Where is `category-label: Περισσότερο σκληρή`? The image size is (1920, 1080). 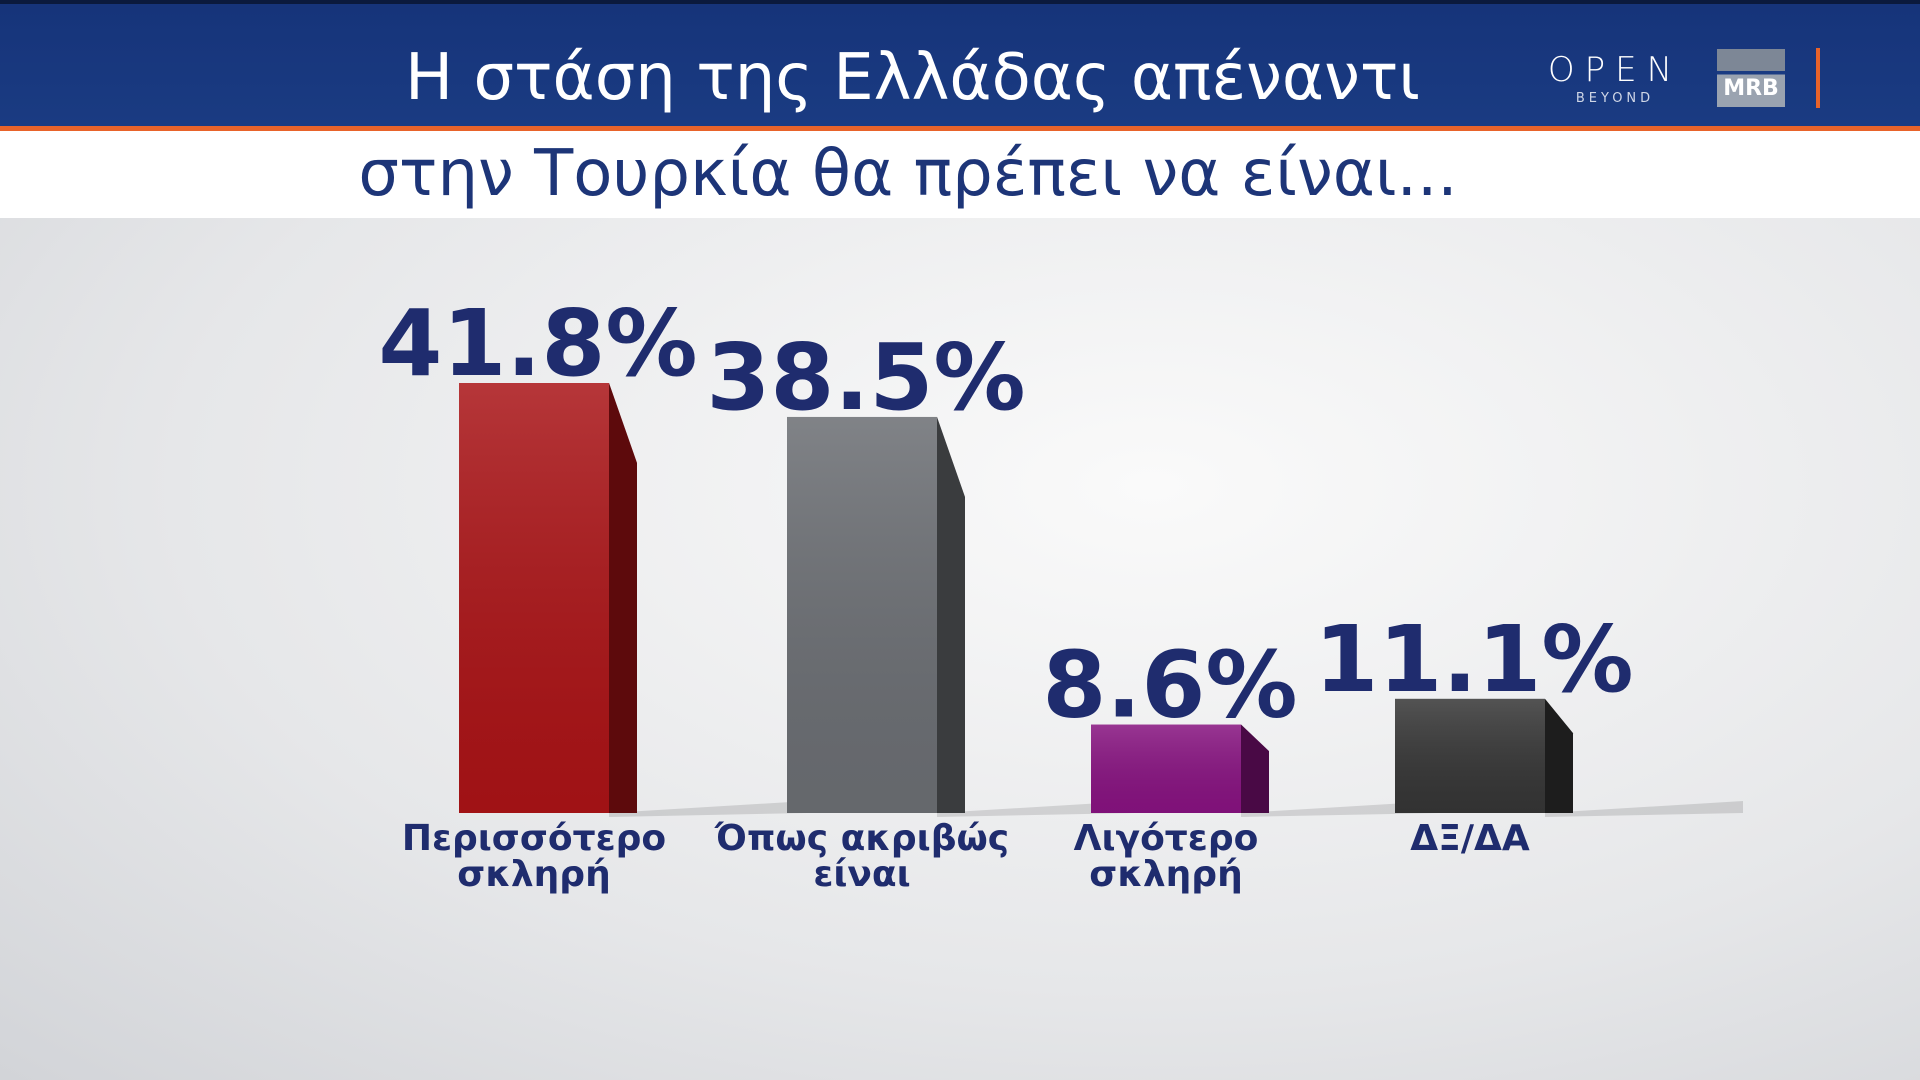 category-label: Περισσότερο σκληρή is located at coordinates (534, 856).